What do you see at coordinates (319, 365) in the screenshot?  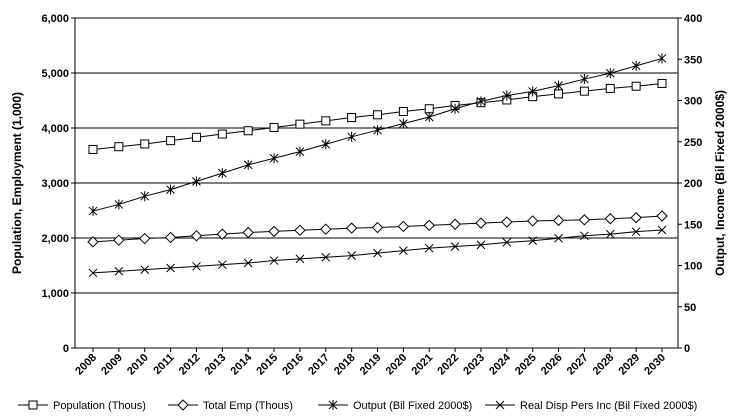 I see `x-tick-label: 2017` at bounding box center [319, 365].